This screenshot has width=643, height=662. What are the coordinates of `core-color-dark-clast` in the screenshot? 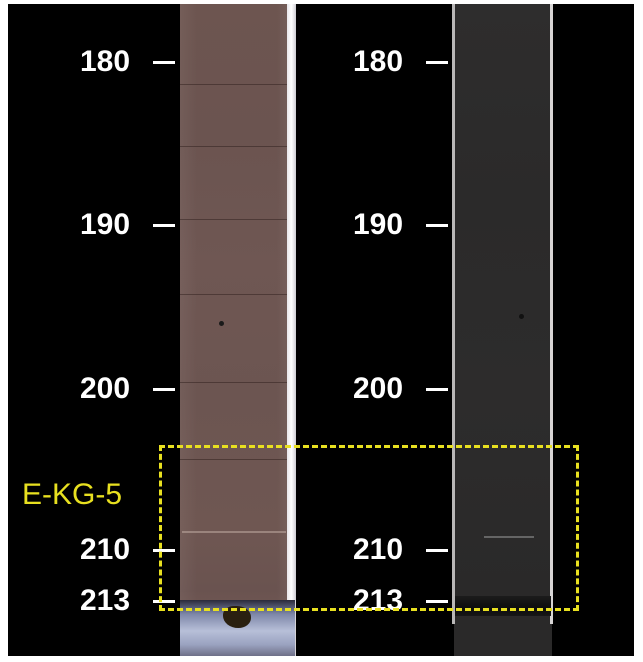 It's located at (237, 617).